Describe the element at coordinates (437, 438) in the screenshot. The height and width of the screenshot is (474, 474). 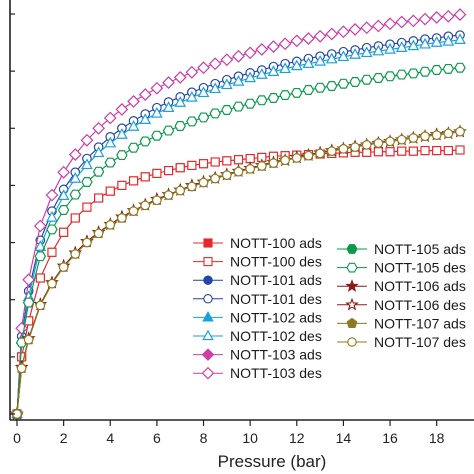
I see `x-tick-label: 18` at that location.